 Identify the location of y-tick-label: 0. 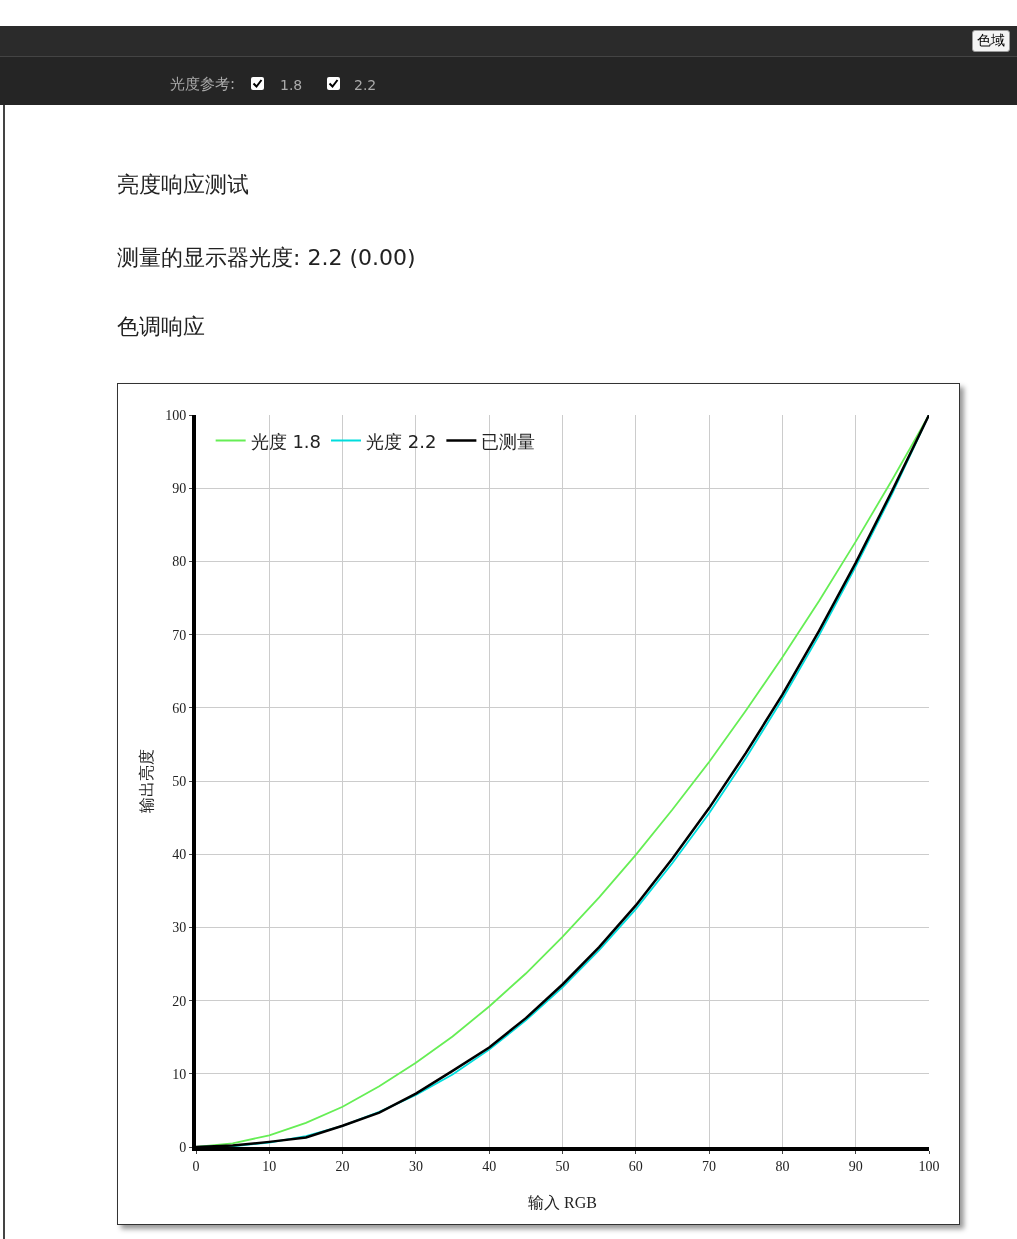
(183, 1147).